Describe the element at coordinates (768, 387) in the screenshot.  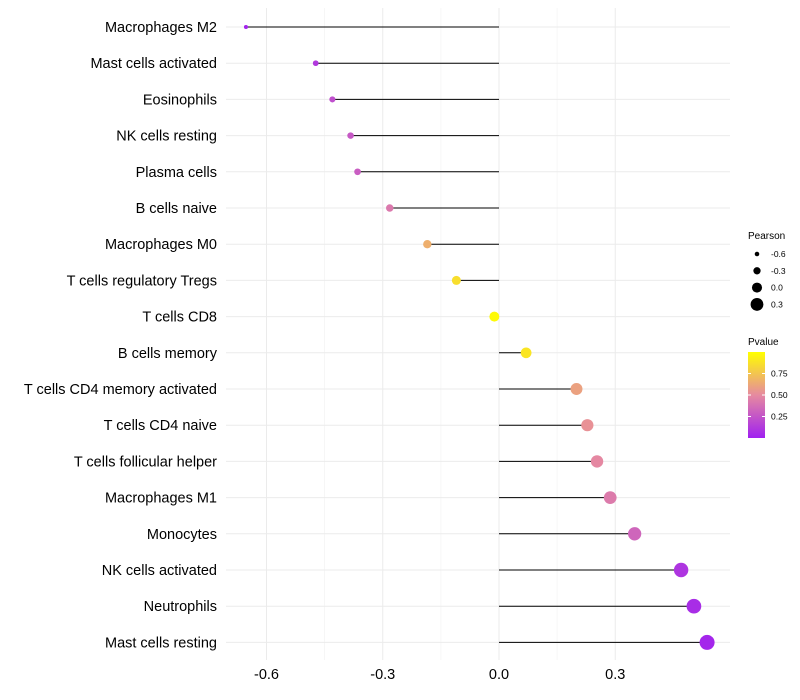
I see `legend-pvalue: Pvalue 0.75 0.50 0.25` at that location.